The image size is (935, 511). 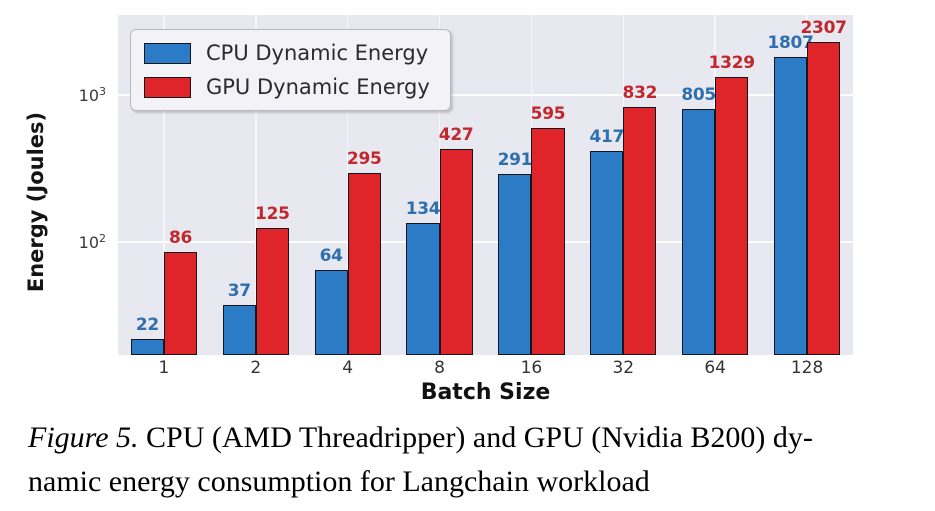 What do you see at coordinates (790, 43) in the screenshot?
I see `bar-value-cpu-128: 1807` at bounding box center [790, 43].